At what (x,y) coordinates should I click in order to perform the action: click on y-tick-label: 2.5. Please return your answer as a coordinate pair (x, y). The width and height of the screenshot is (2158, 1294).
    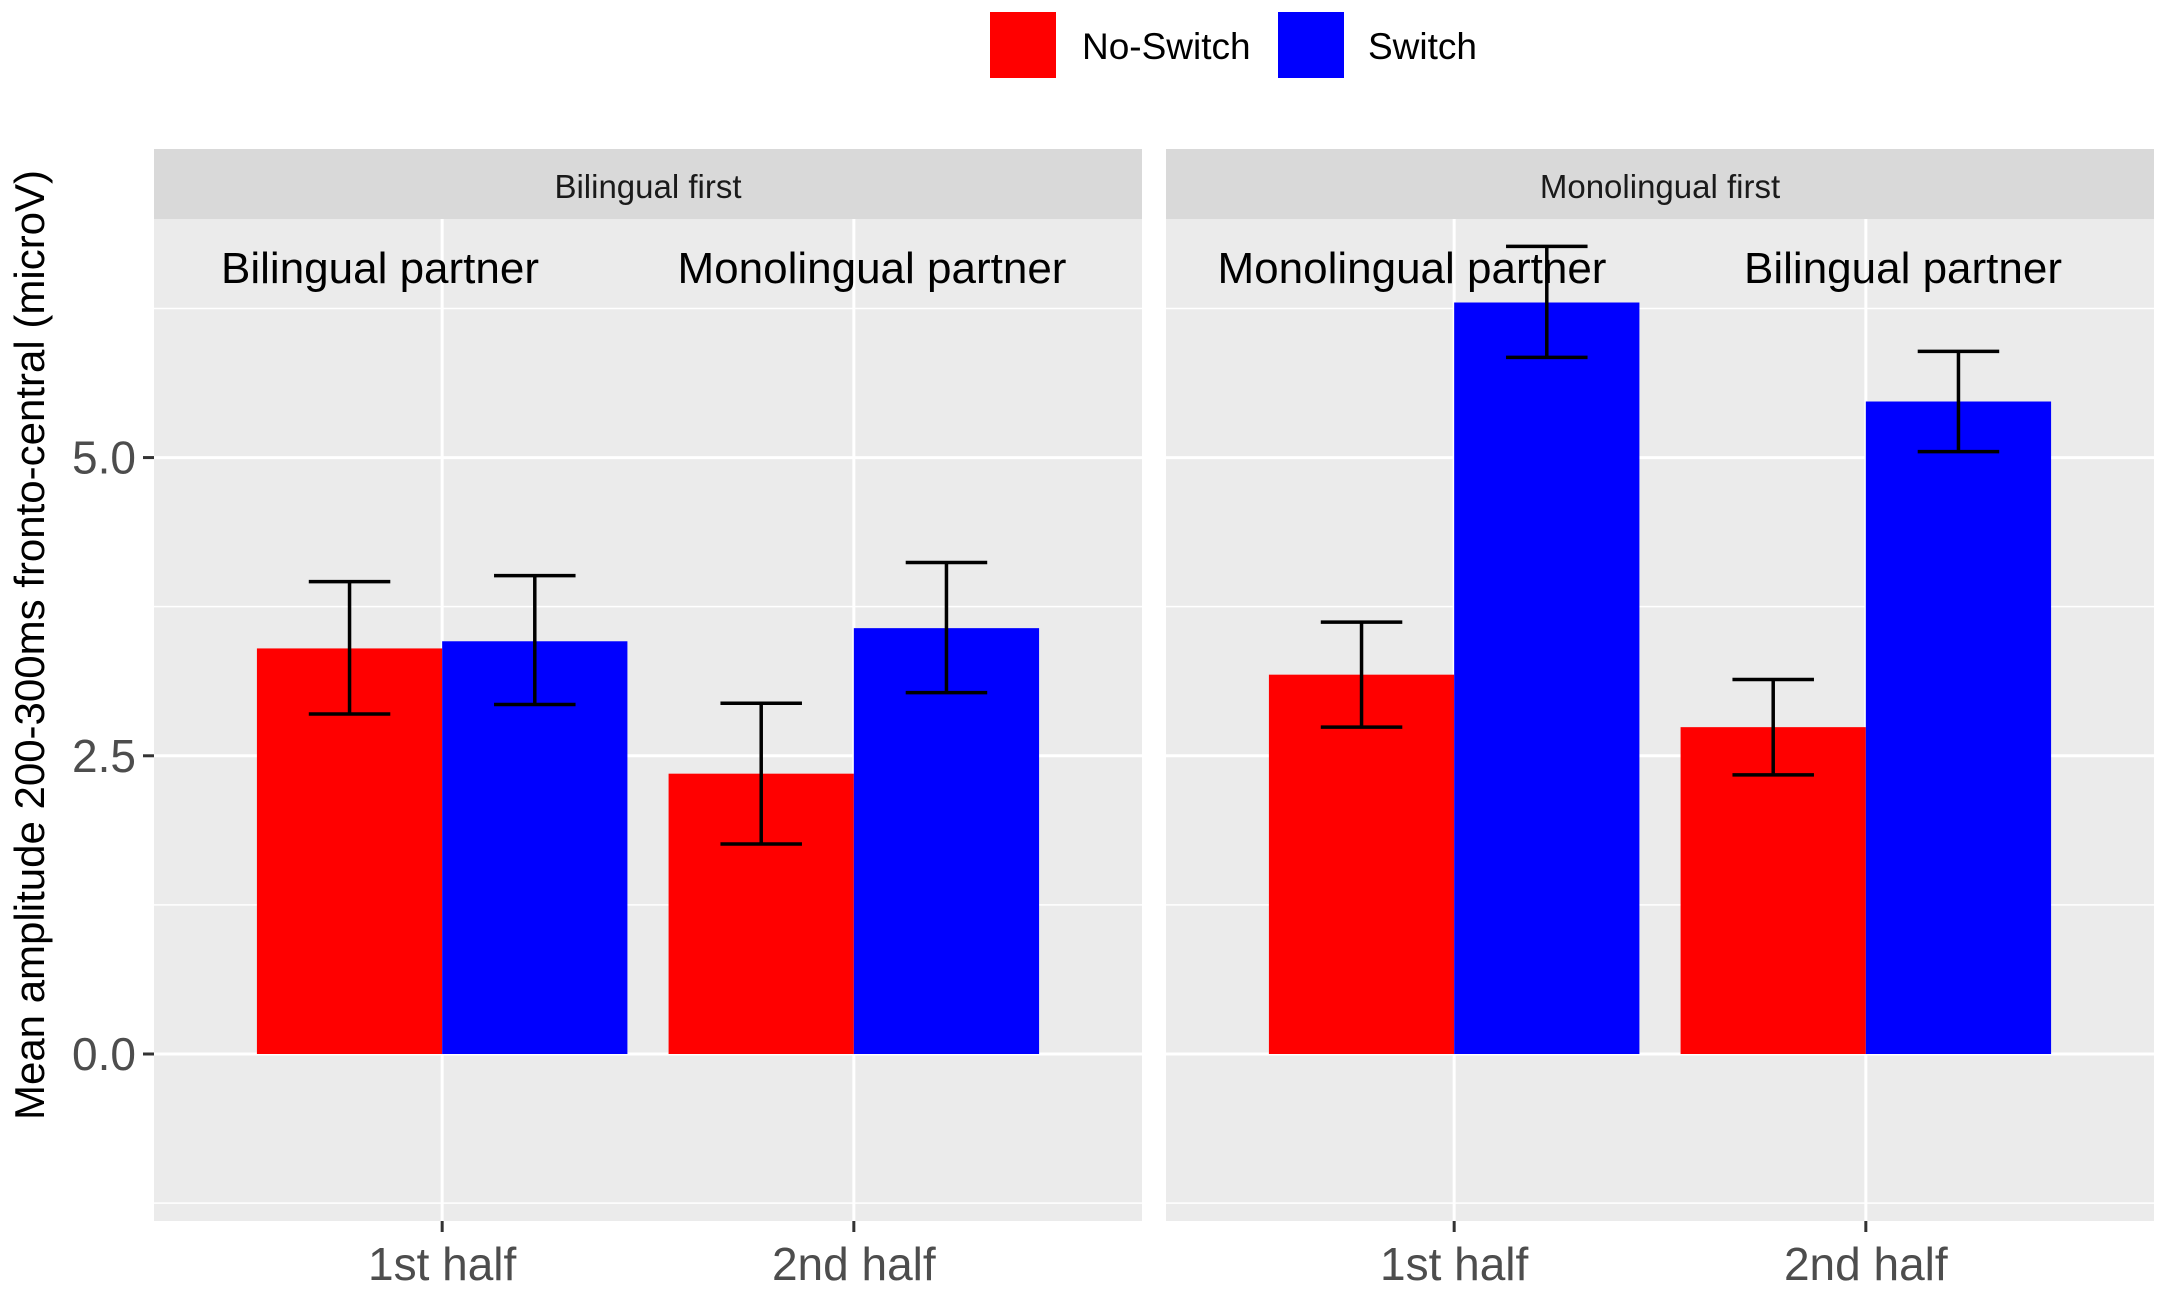
    Looking at the image, I should click on (104, 756).